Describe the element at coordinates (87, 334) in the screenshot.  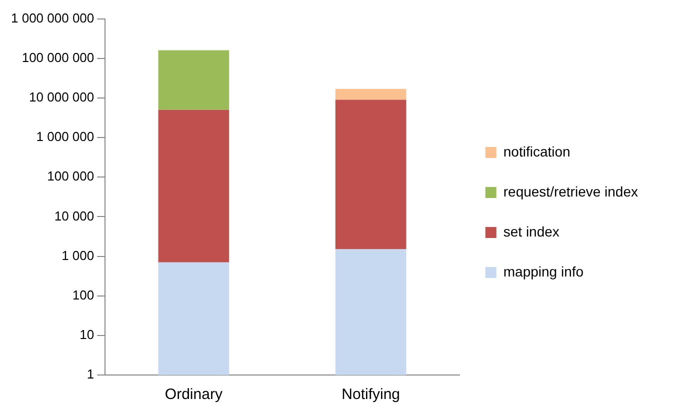
I see `y-tick-label: 10` at that location.